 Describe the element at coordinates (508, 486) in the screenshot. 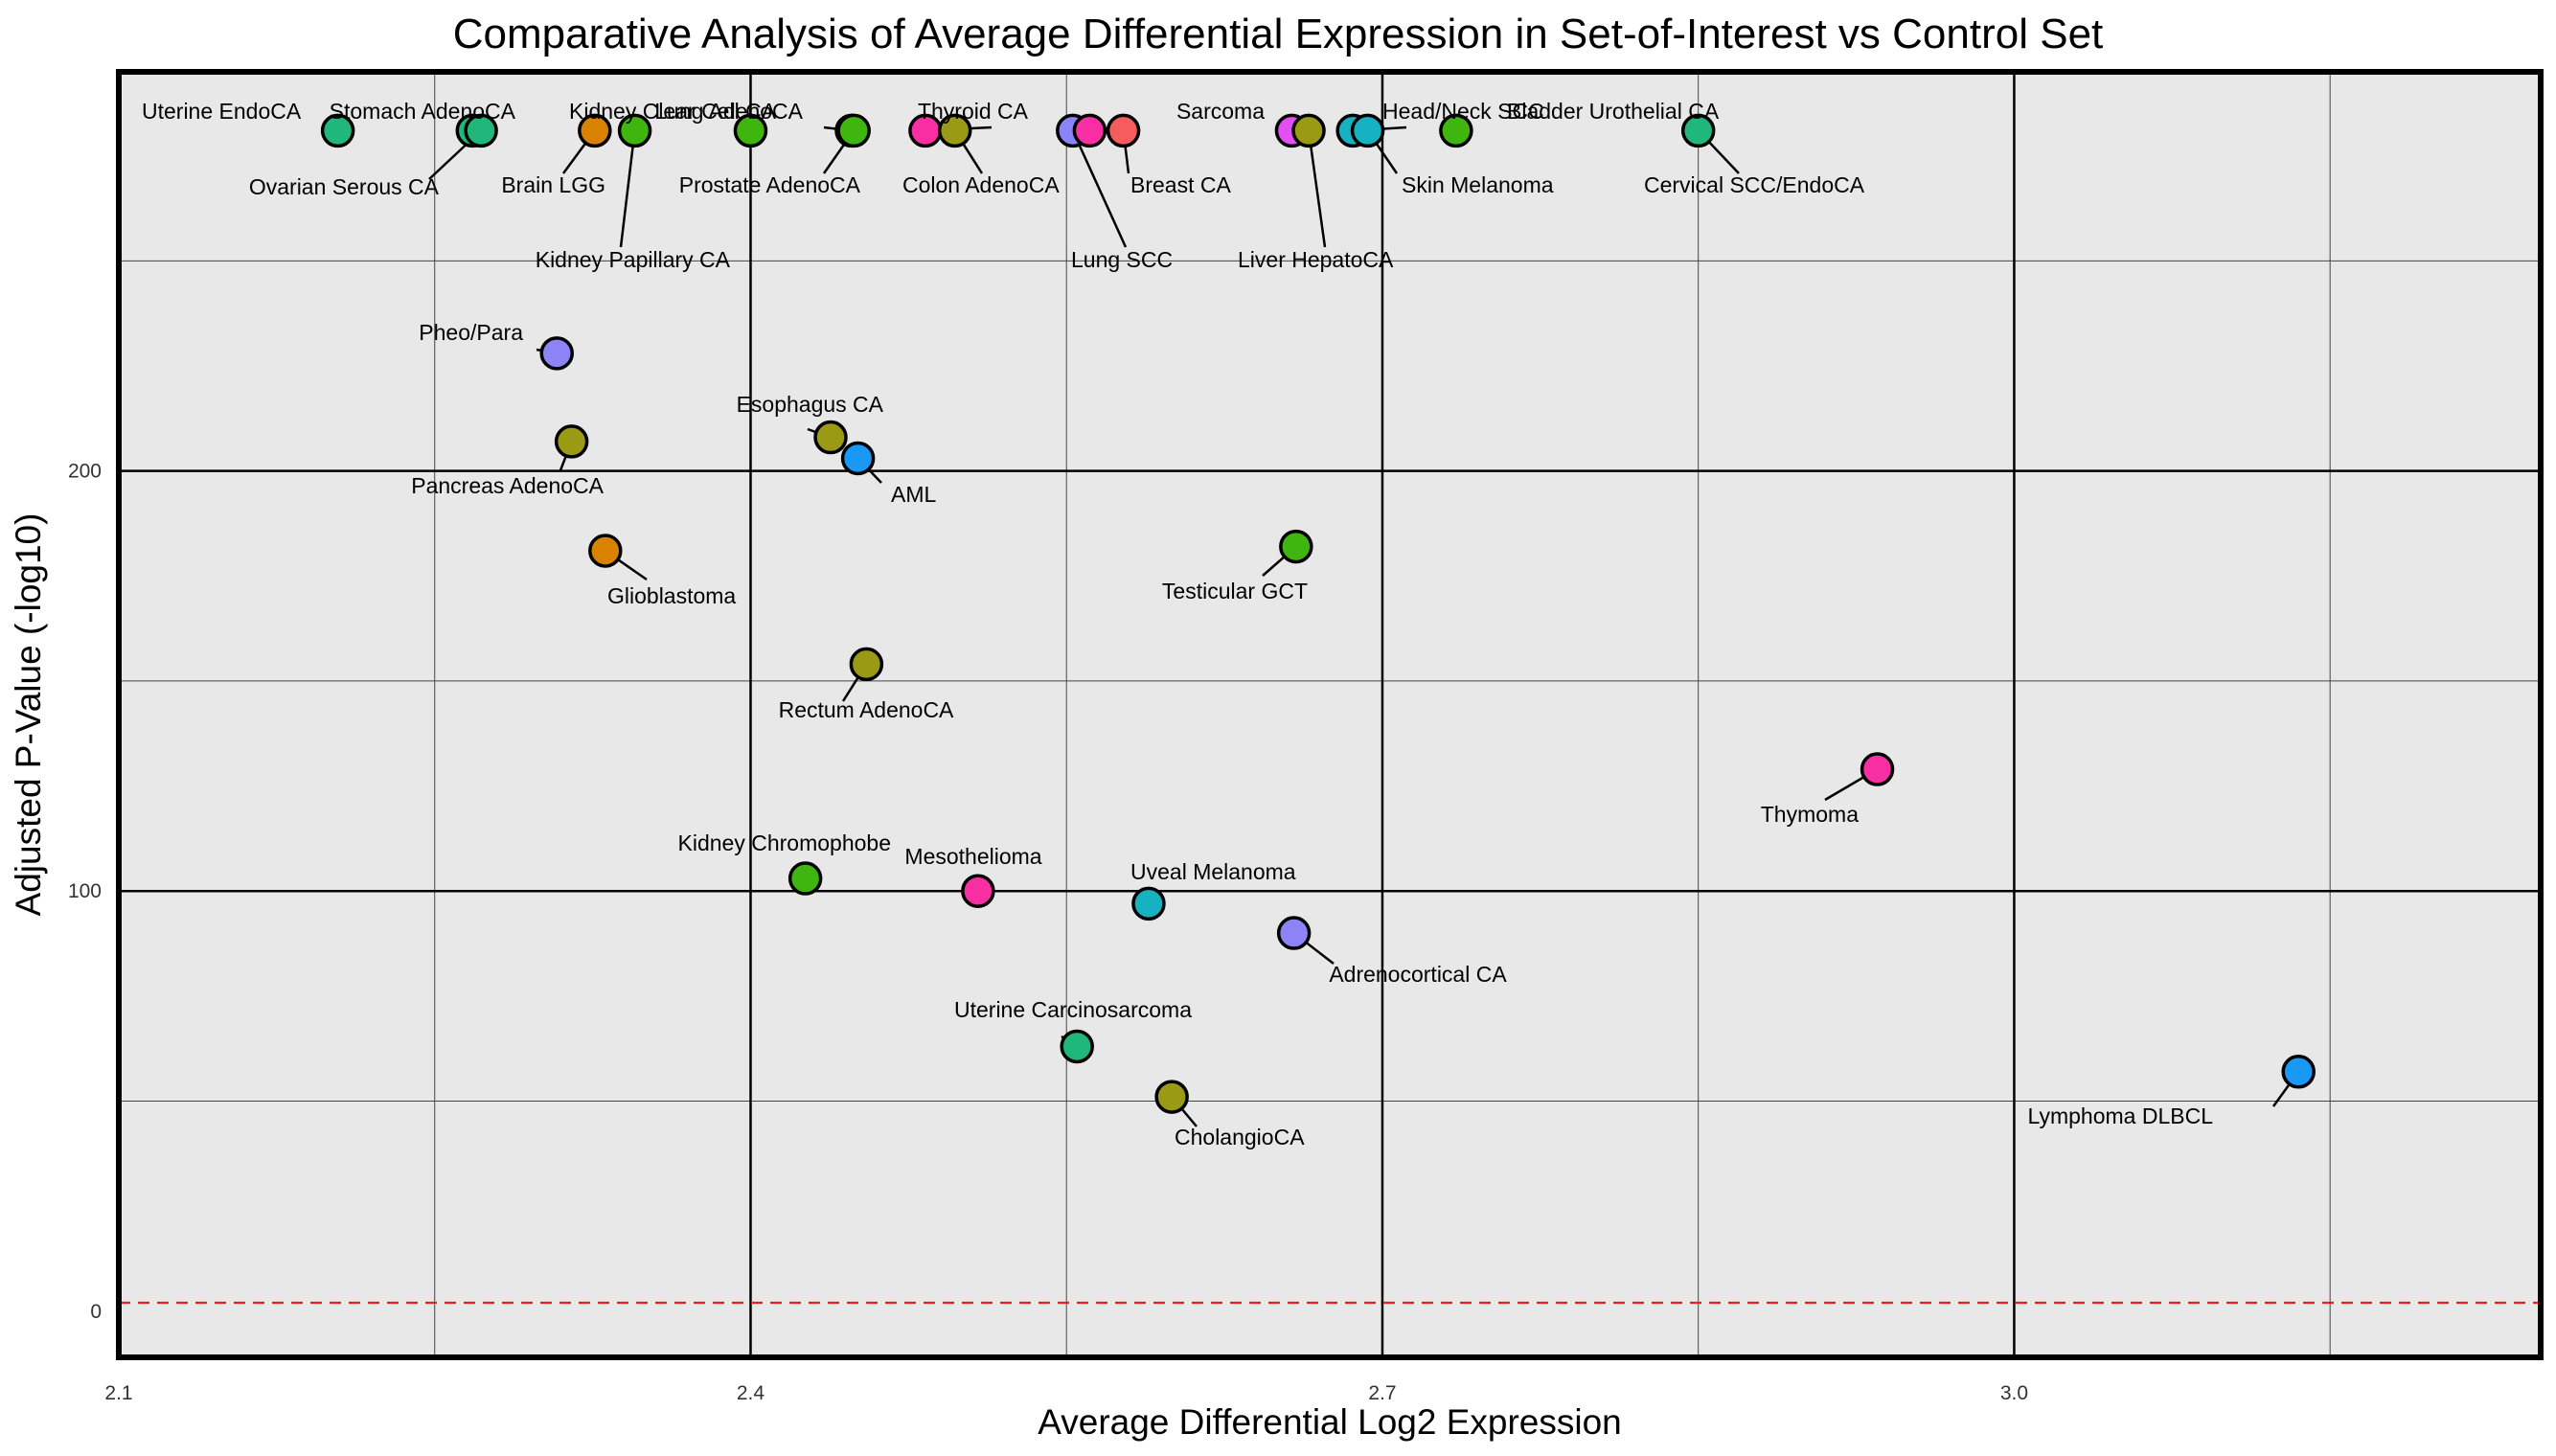

I see `point-label: Pancreas AdenoCA` at that location.